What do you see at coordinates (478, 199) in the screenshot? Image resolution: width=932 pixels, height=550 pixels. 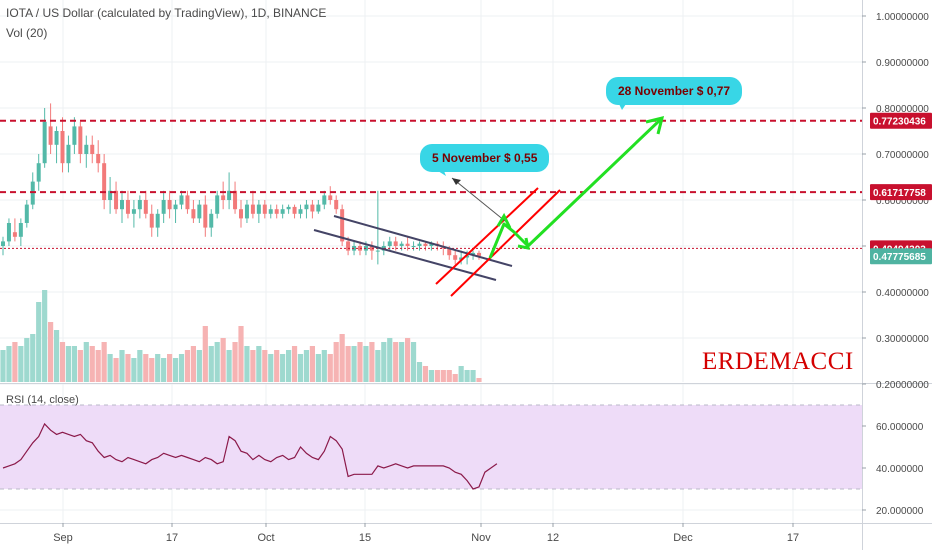 I see `pointer-line` at bounding box center [478, 199].